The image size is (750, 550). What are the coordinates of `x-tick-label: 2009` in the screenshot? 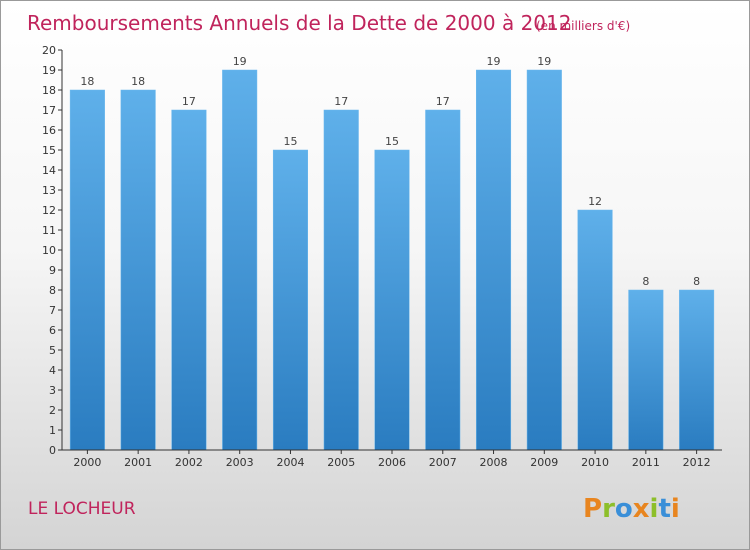 It's located at (544, 462).